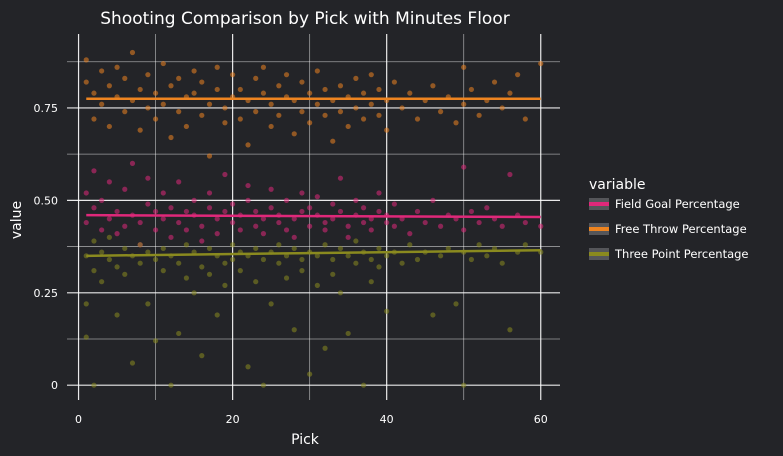 The image size is (783, 456). What do you see at coordinates (313, 204) in the screenshot?
I see `series-group` at bounding box center [313, 204].